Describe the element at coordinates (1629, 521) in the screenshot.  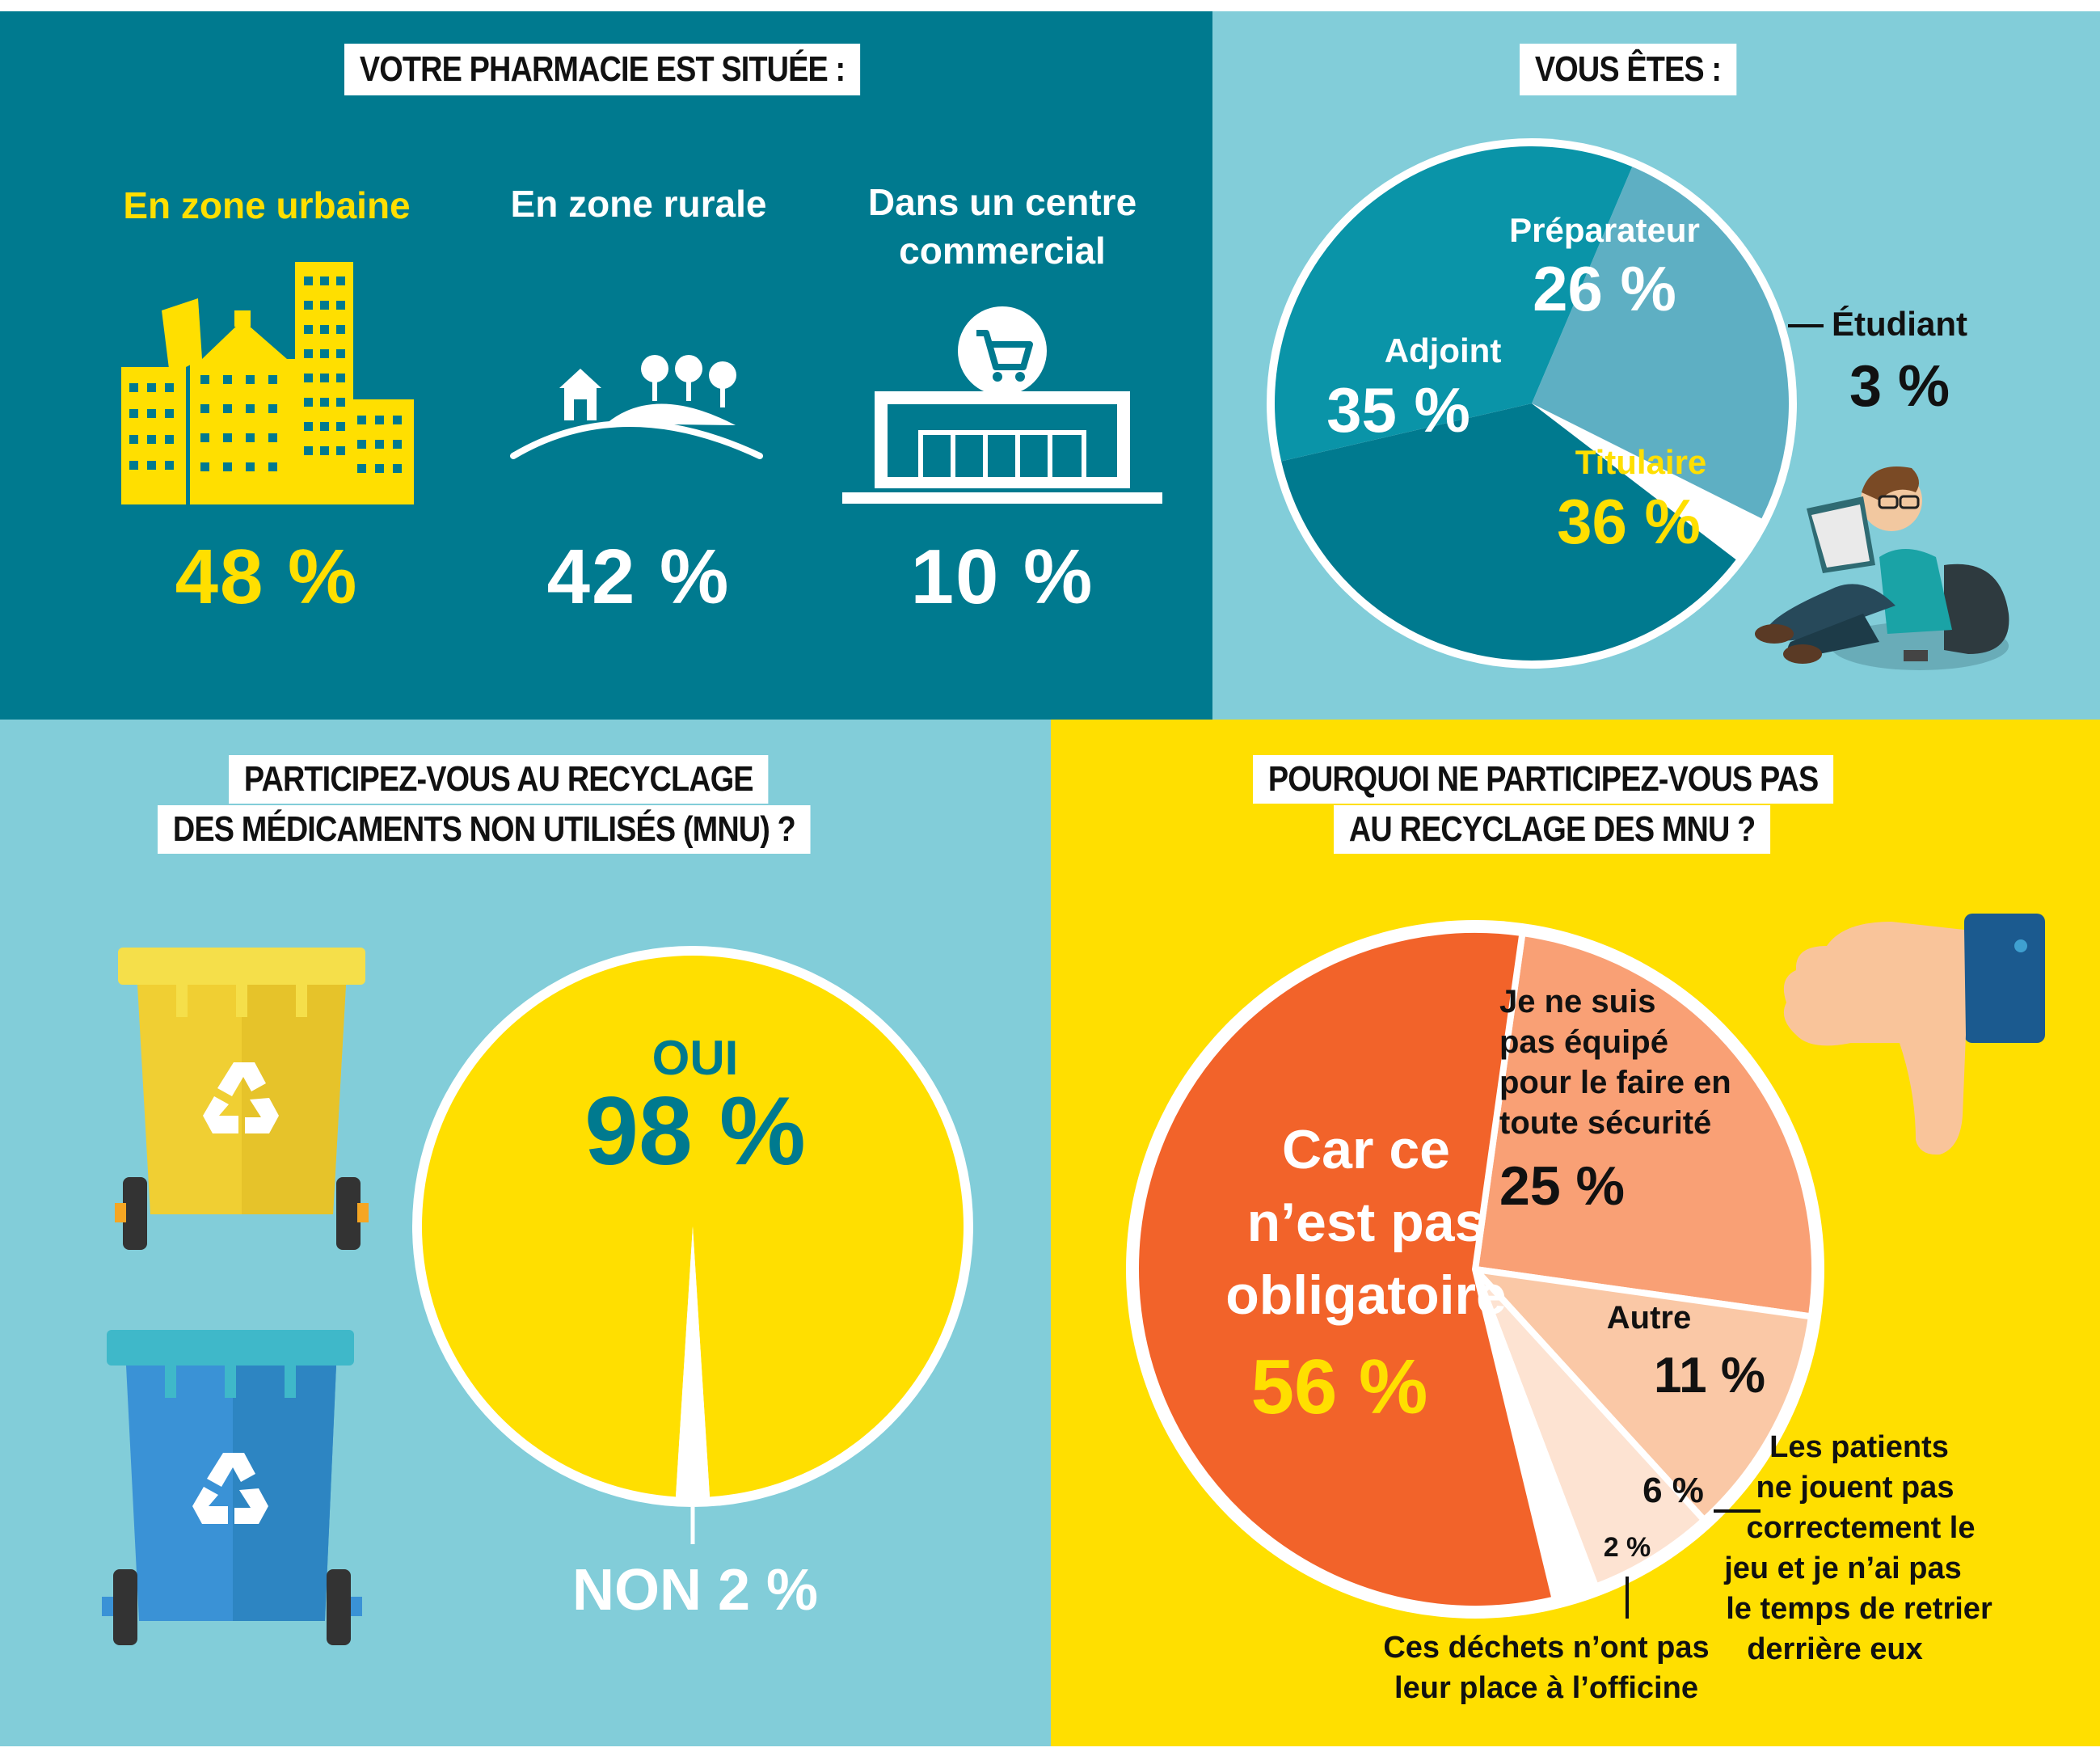
I see `slice-pct-titulaire: 36 %` at that location.